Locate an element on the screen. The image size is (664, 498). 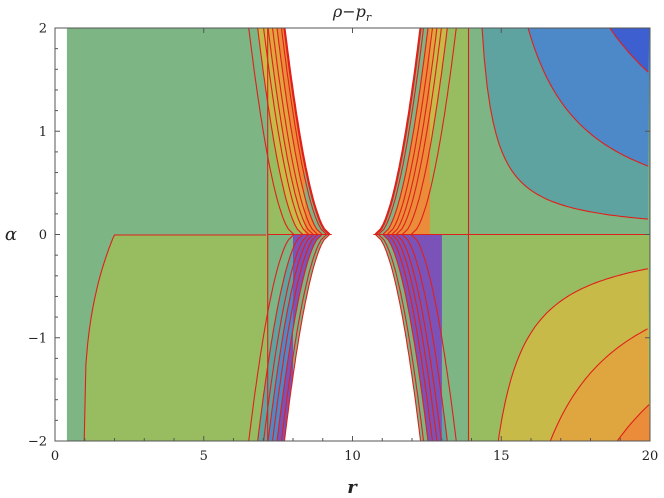
region-lower-right-orange is located at coordinates (600, 384).